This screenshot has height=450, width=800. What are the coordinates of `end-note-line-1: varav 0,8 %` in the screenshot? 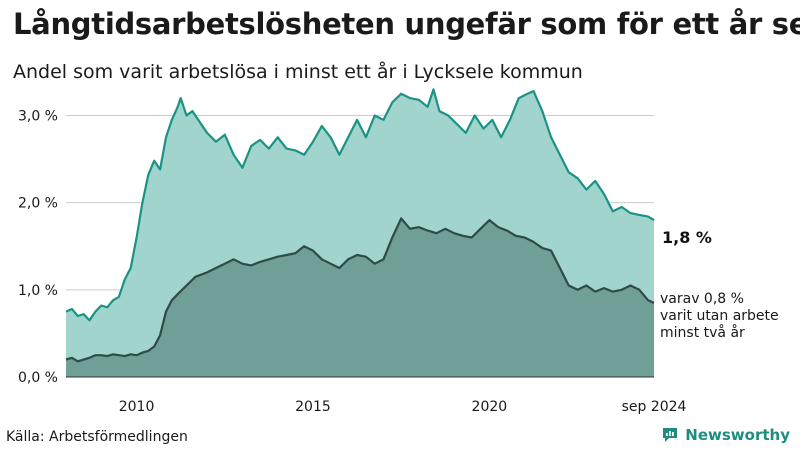 It's located at (702, 299).